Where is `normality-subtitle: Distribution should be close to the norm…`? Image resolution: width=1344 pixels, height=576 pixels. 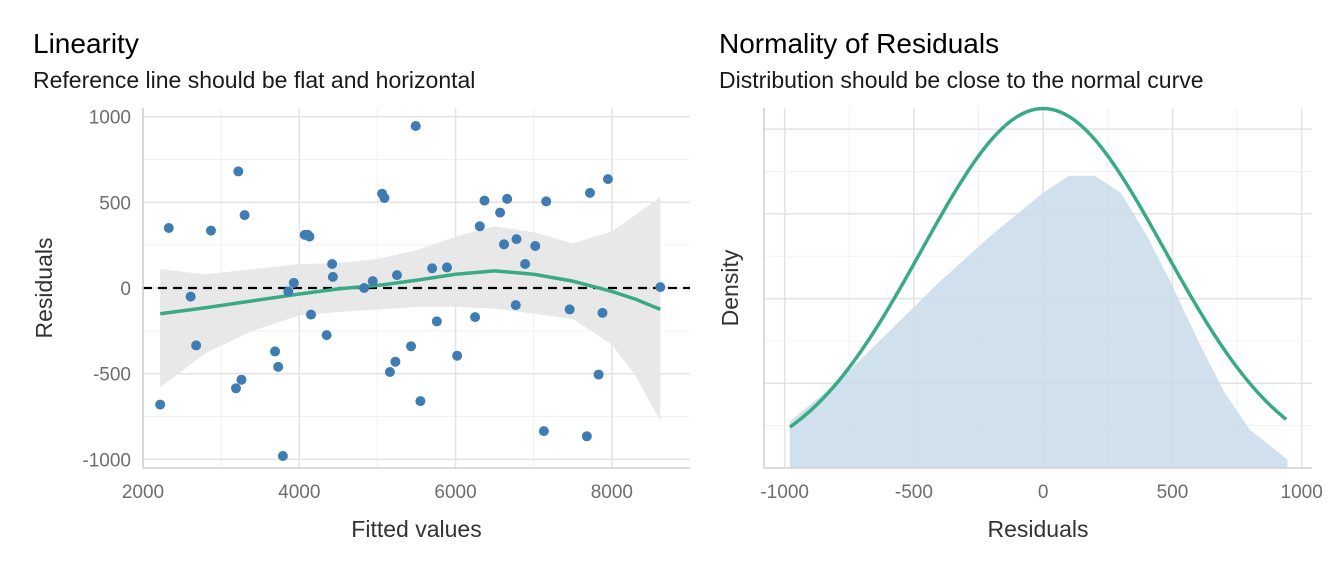 normality-subtitle: Distribution should be close to the norm… is located at coordinates (961, 80).